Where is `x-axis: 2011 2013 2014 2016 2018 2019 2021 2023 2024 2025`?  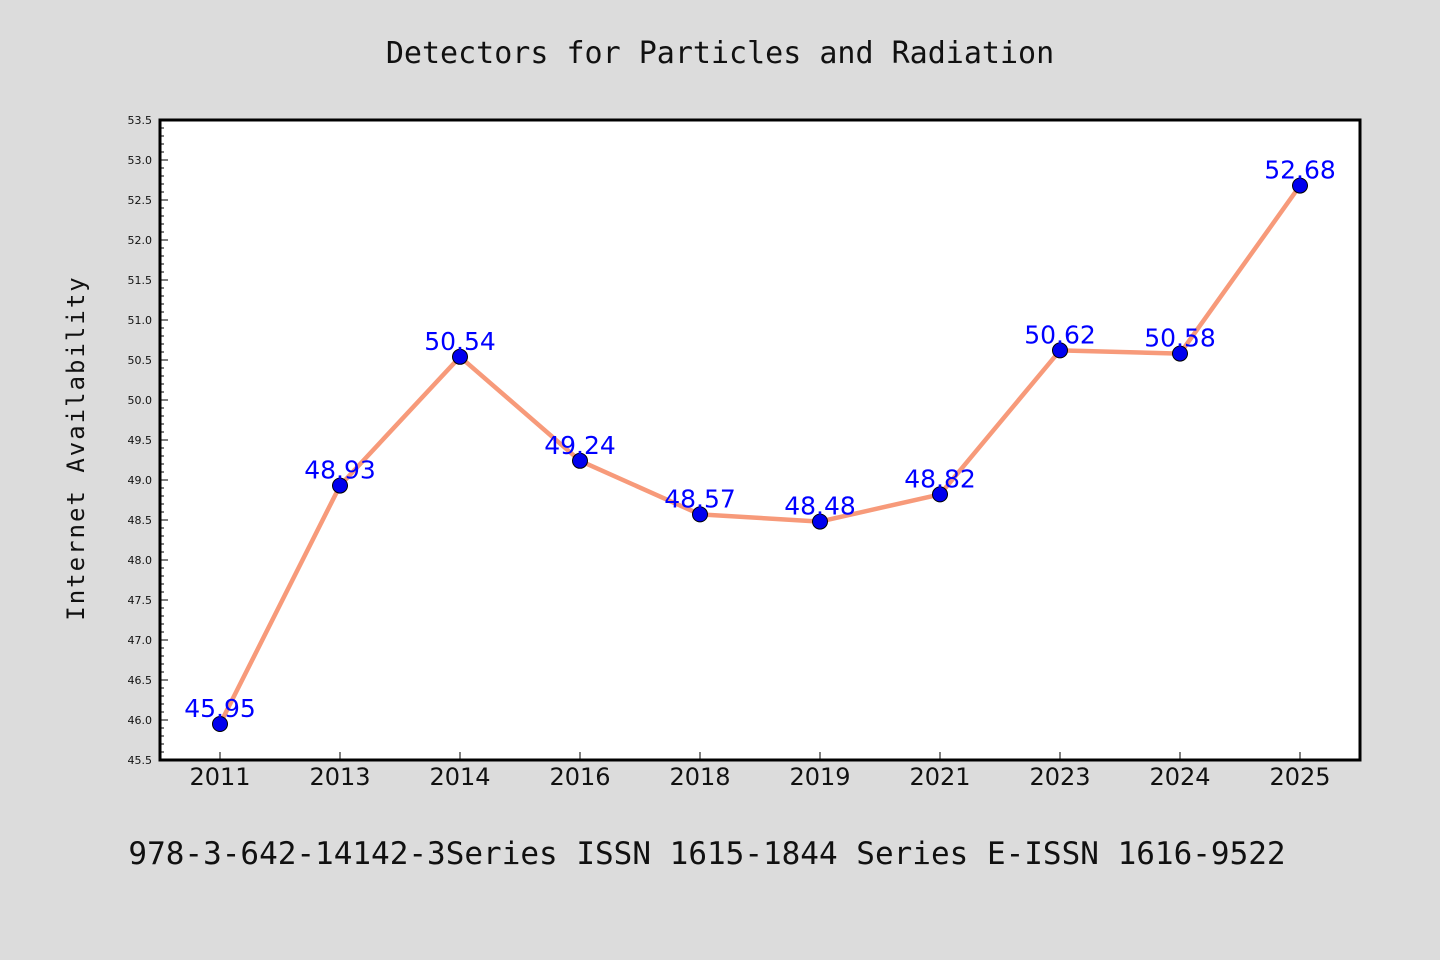 x-axis: 2011 2013 2014 2016 2018 2019 2021 2023 2024 2025 is located at coordinates (760, 771).